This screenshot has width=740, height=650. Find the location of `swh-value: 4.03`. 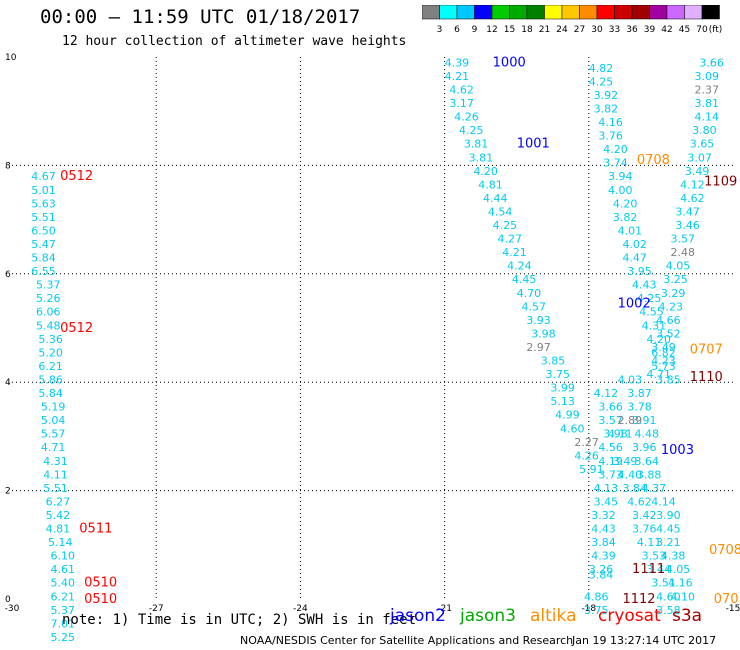

swh-value: 4.03 is located at coordinates (630, 379).